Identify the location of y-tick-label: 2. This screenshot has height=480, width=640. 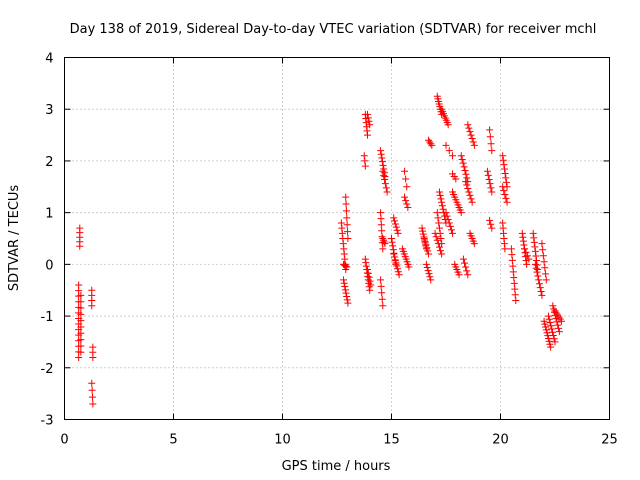
(49, 162).